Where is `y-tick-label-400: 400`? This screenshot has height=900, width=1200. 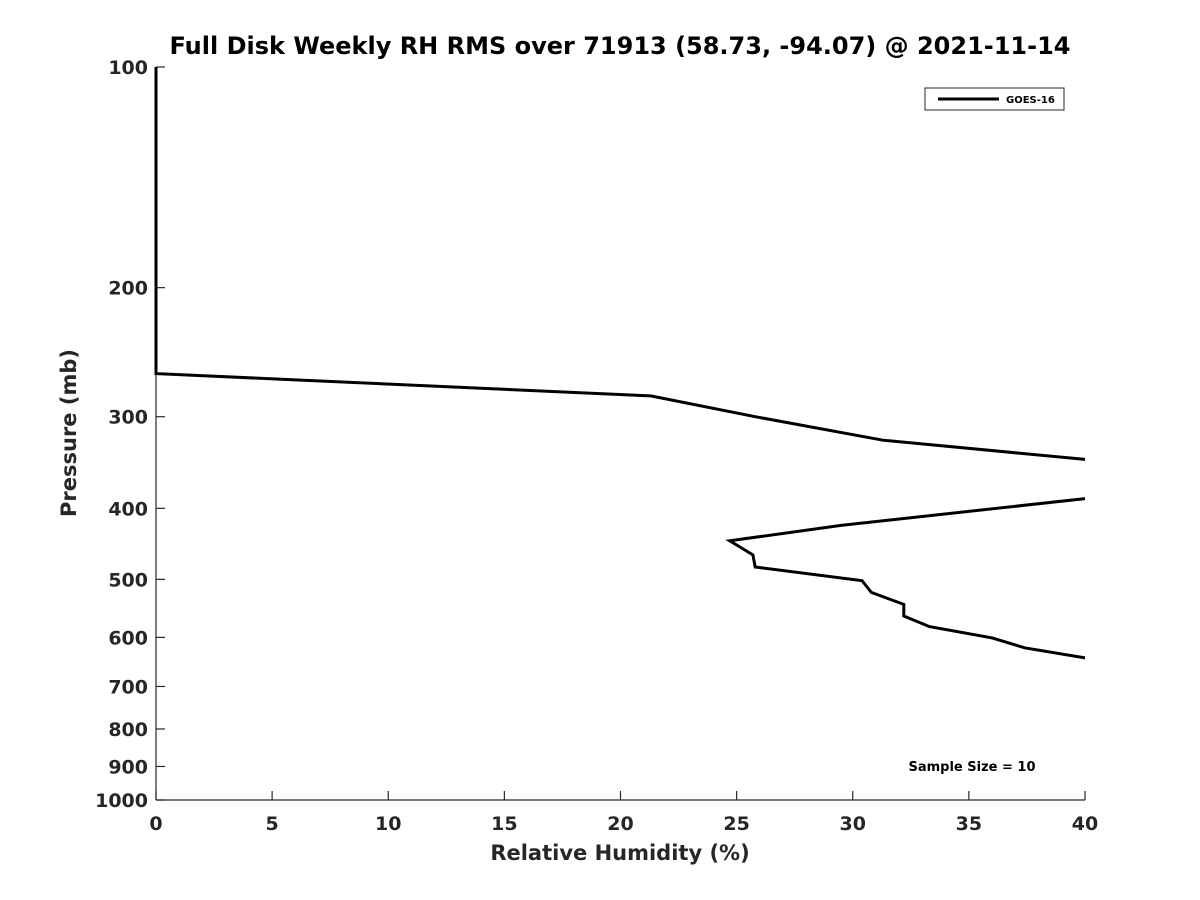
y-tick-label-400: 400 is located at coordinates (128, 509).